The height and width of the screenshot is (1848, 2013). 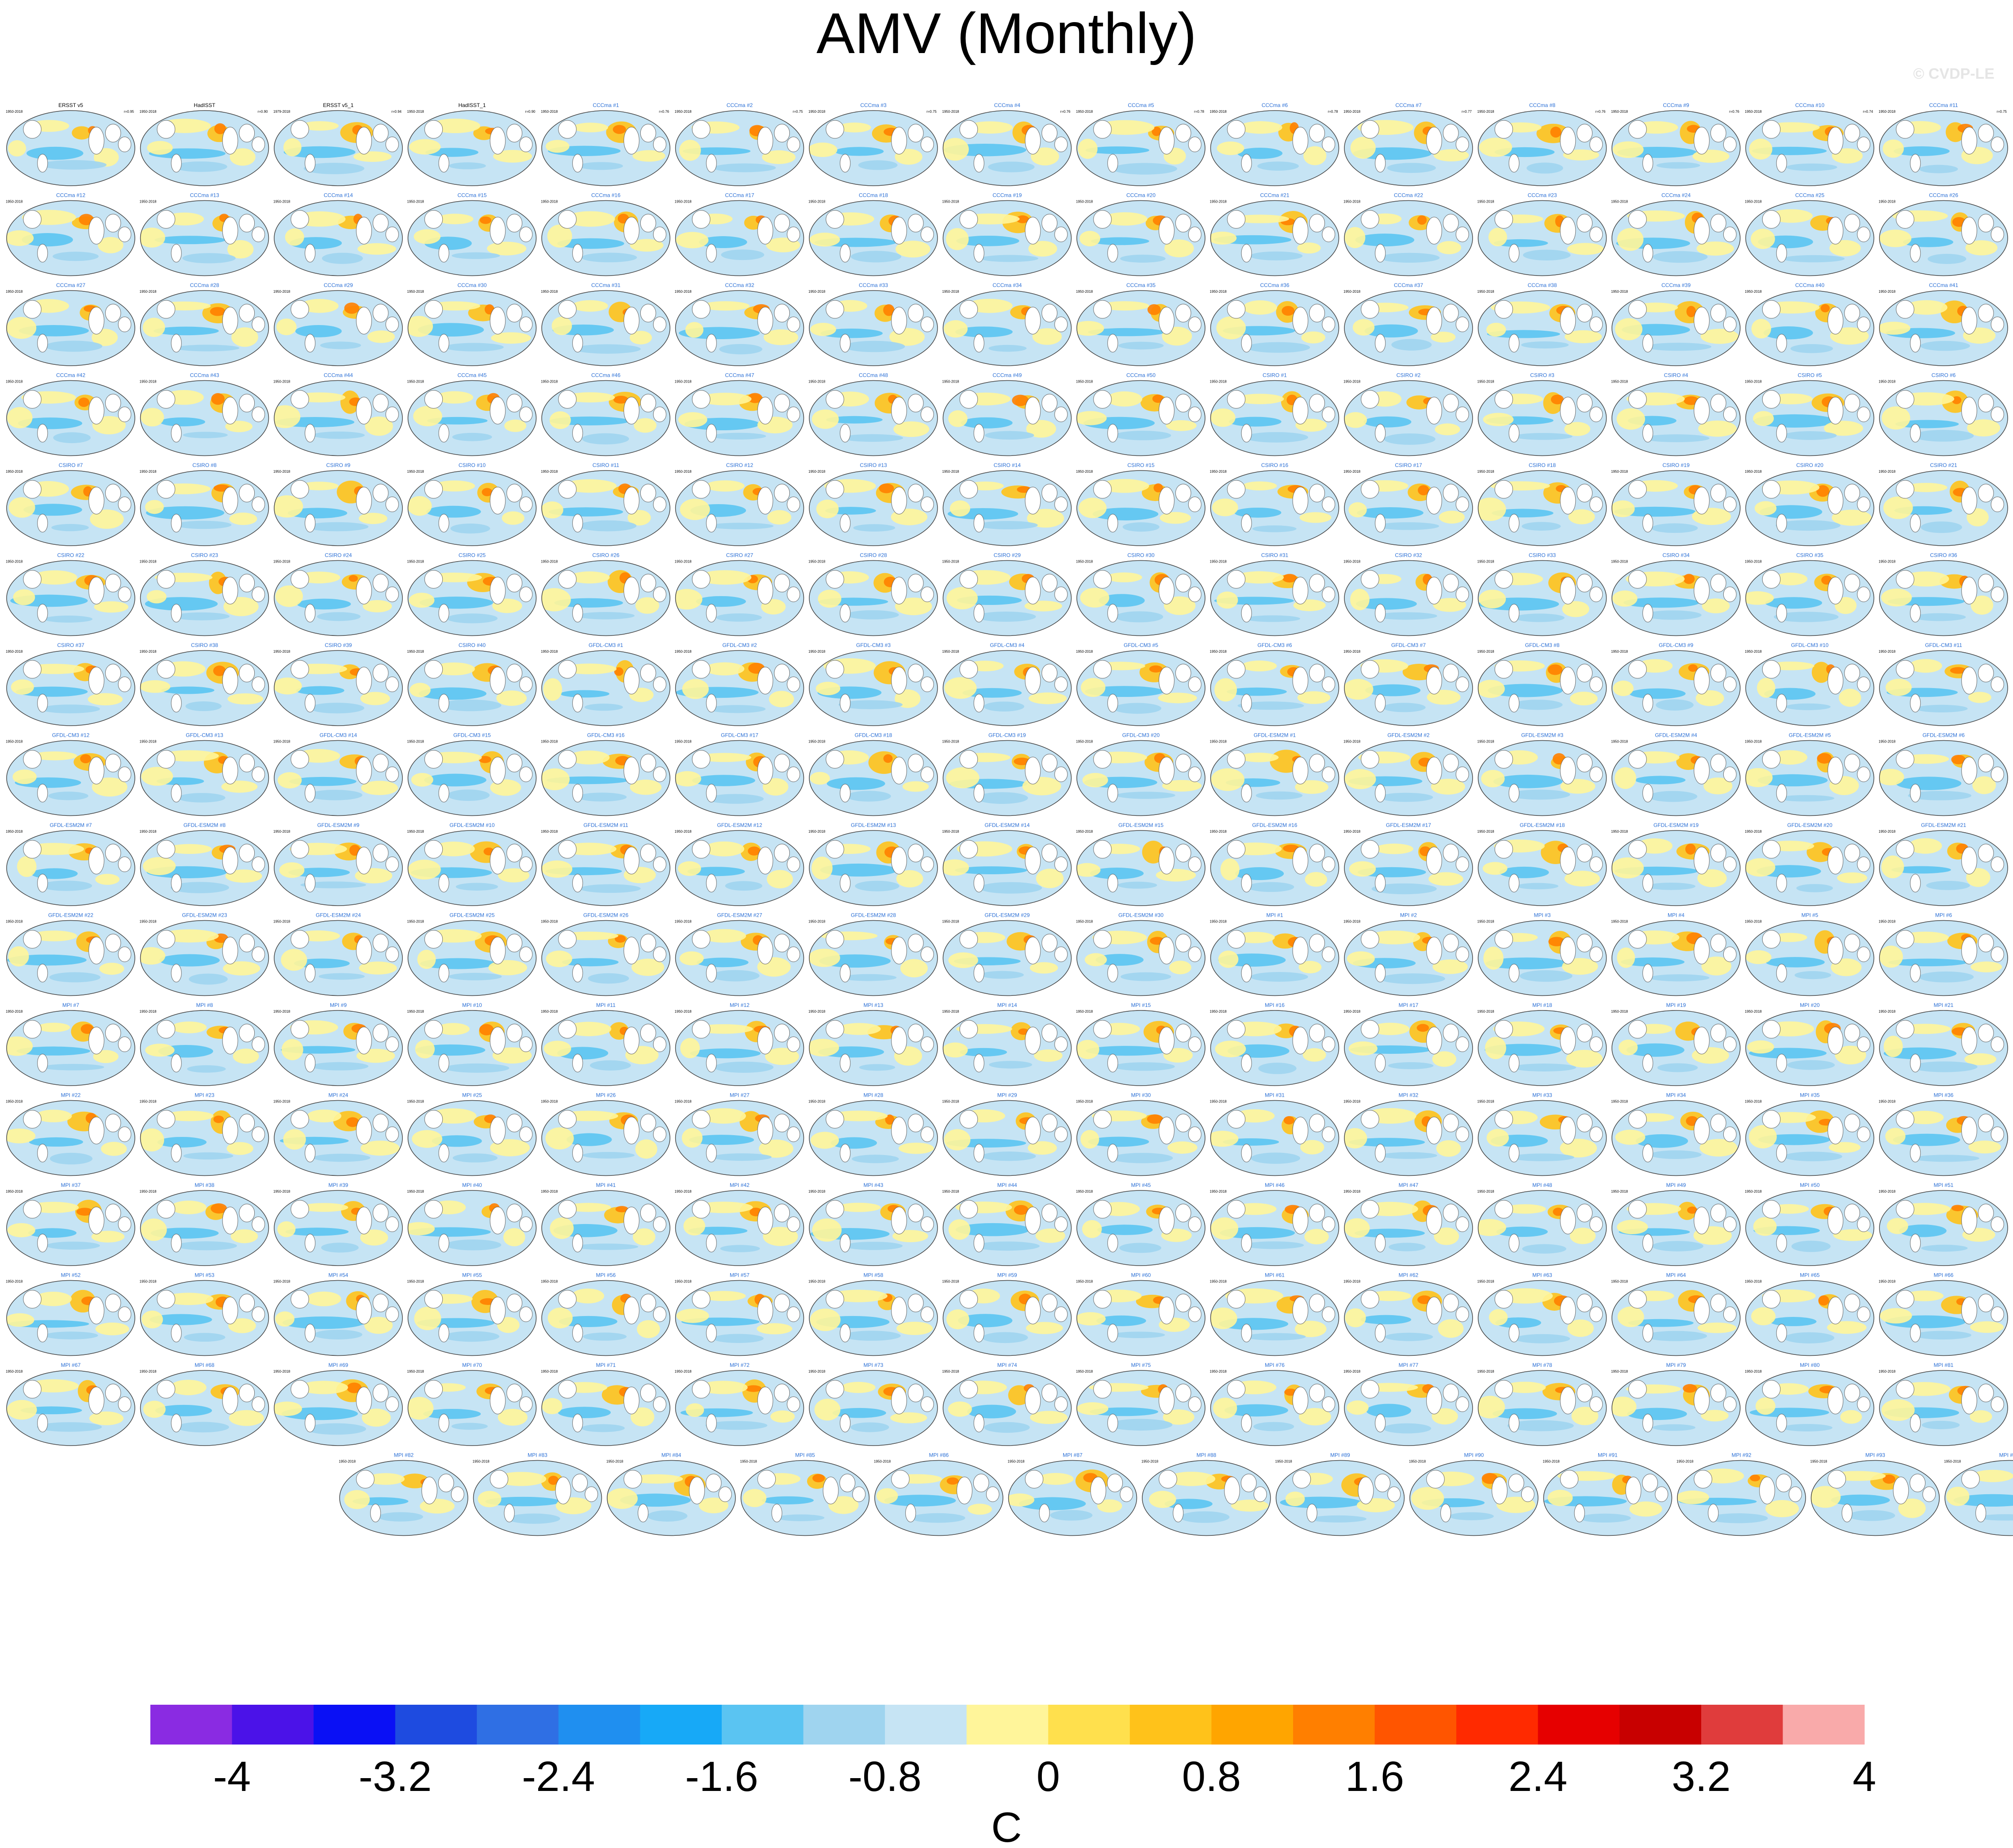 What do you see at coordinates (740, 1365) in the screenshot?
I see `panel-title: MPI #72` at bounding box center [740, 1365].